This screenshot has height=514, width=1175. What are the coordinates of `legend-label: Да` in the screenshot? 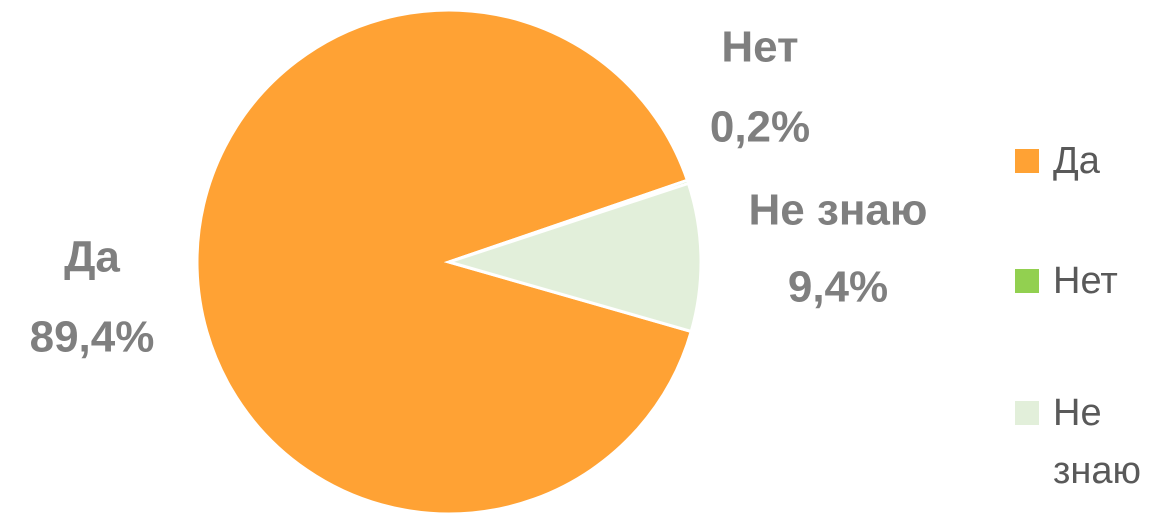 It's located at (1076, 161).